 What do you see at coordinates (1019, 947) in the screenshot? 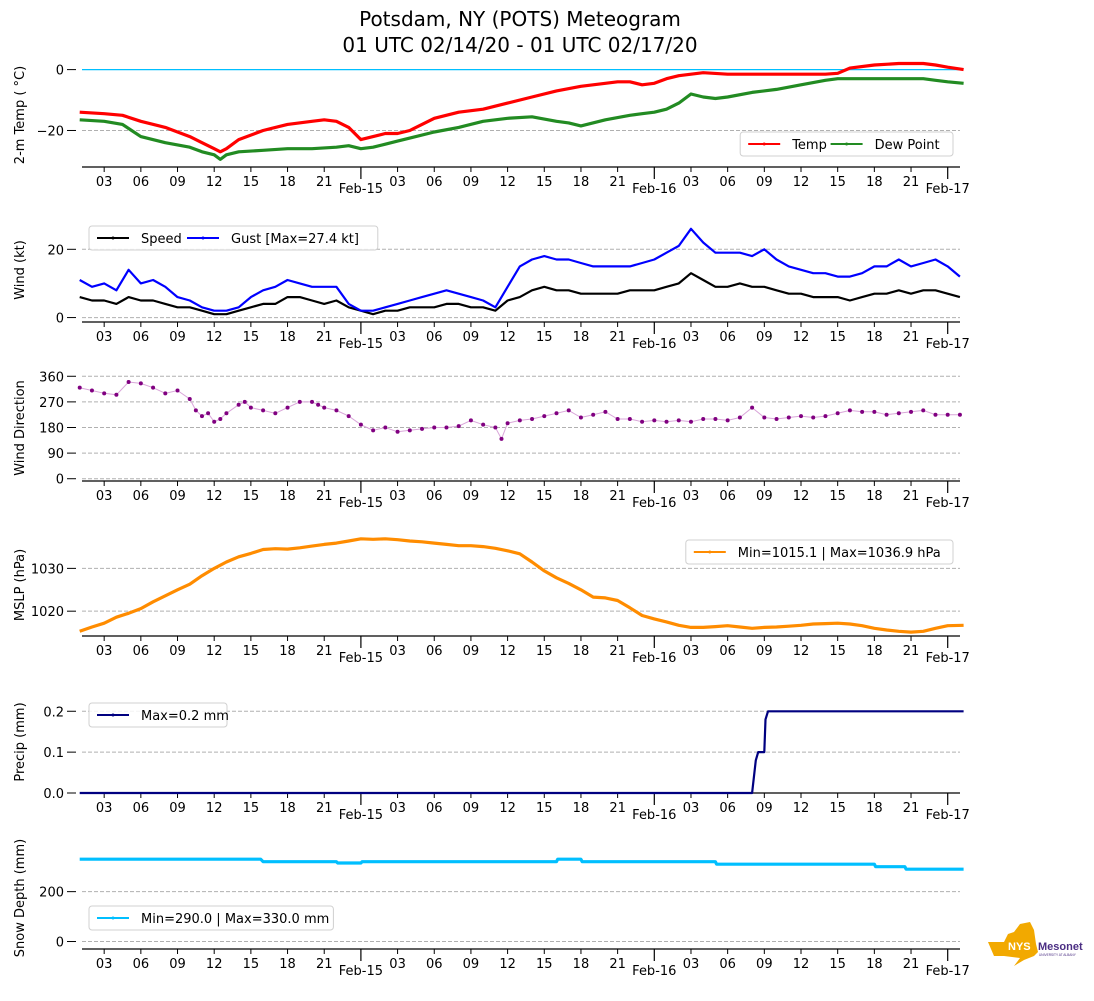
I see `logo-nys-text: NYS` at bounding box center [1019, 947].